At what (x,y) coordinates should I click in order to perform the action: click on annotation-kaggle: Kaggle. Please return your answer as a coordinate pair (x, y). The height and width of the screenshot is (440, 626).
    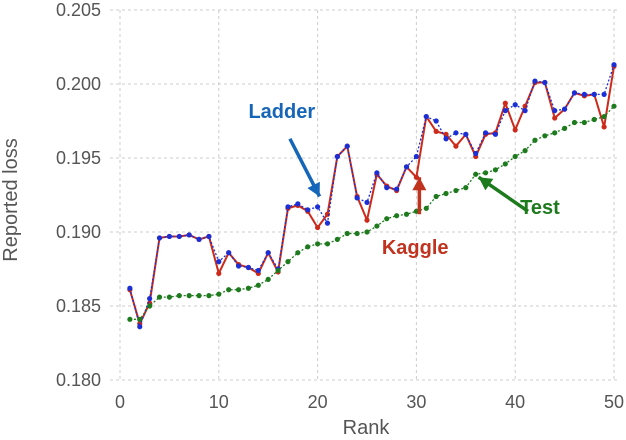
    Looking at the image, I should click on (415, 218).